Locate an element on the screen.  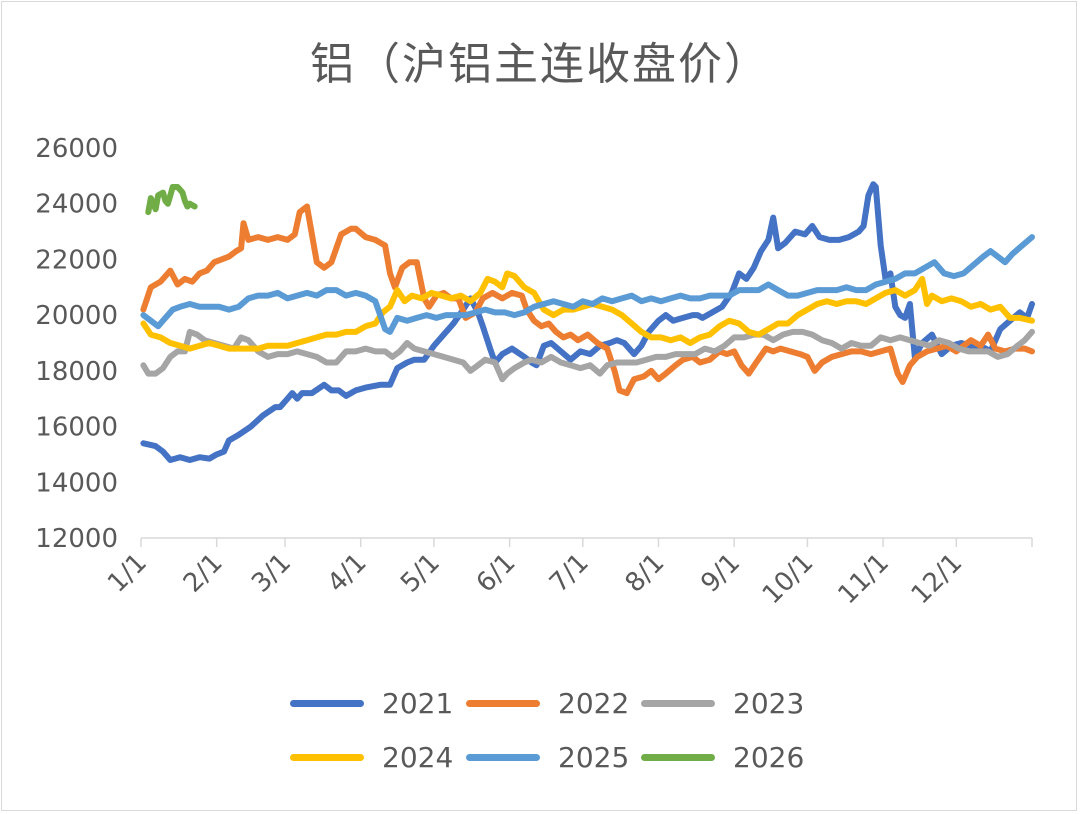
x-tick-label: 5/1 is located at coordinates (420, 573).